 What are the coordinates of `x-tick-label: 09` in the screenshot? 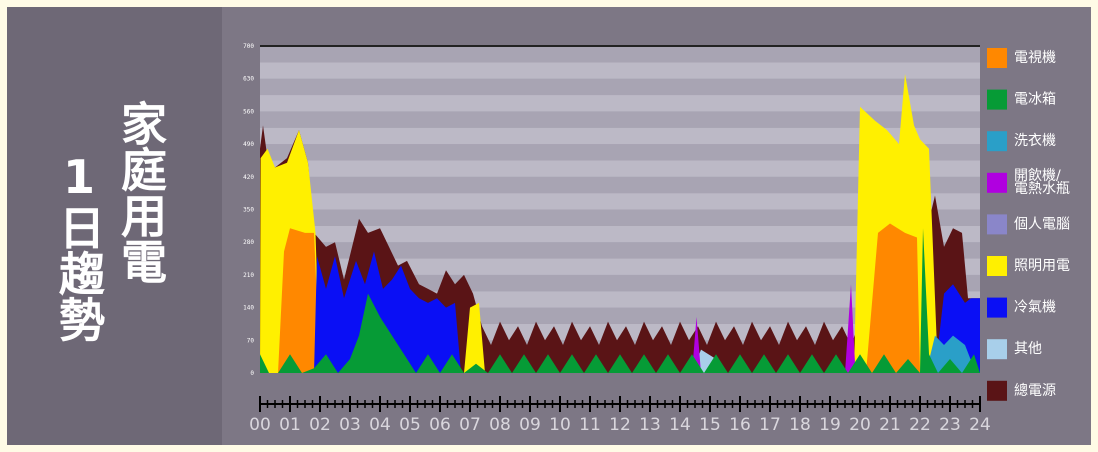 It's located at (530, 425).